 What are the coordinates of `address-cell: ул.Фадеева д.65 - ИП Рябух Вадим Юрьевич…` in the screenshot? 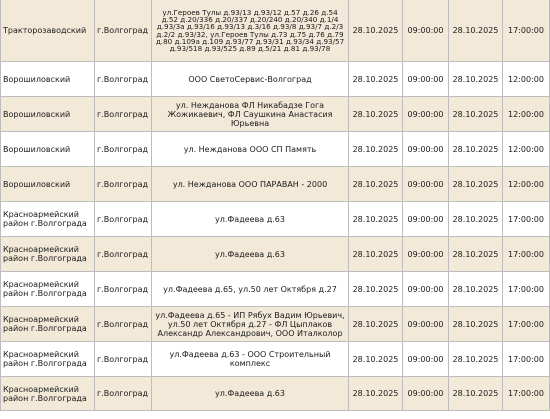 It's located at (250, 324).